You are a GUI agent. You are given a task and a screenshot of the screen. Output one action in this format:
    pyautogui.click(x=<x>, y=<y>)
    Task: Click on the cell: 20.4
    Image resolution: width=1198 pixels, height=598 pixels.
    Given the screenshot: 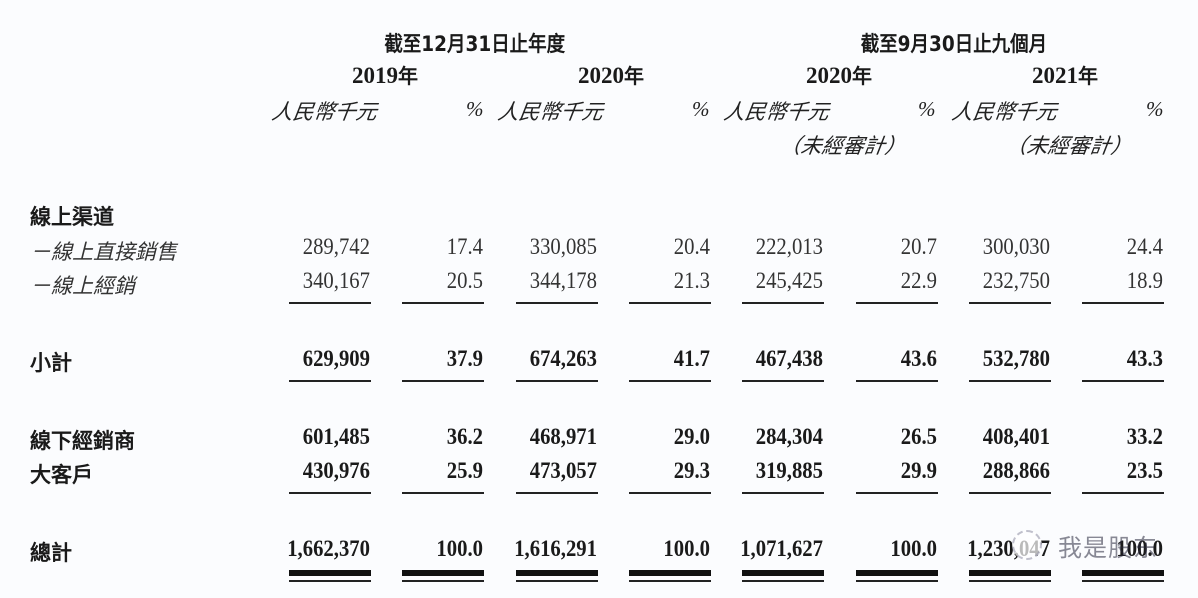 What is the action you would take?
    pyautogui.click(x=691, y=246)
    